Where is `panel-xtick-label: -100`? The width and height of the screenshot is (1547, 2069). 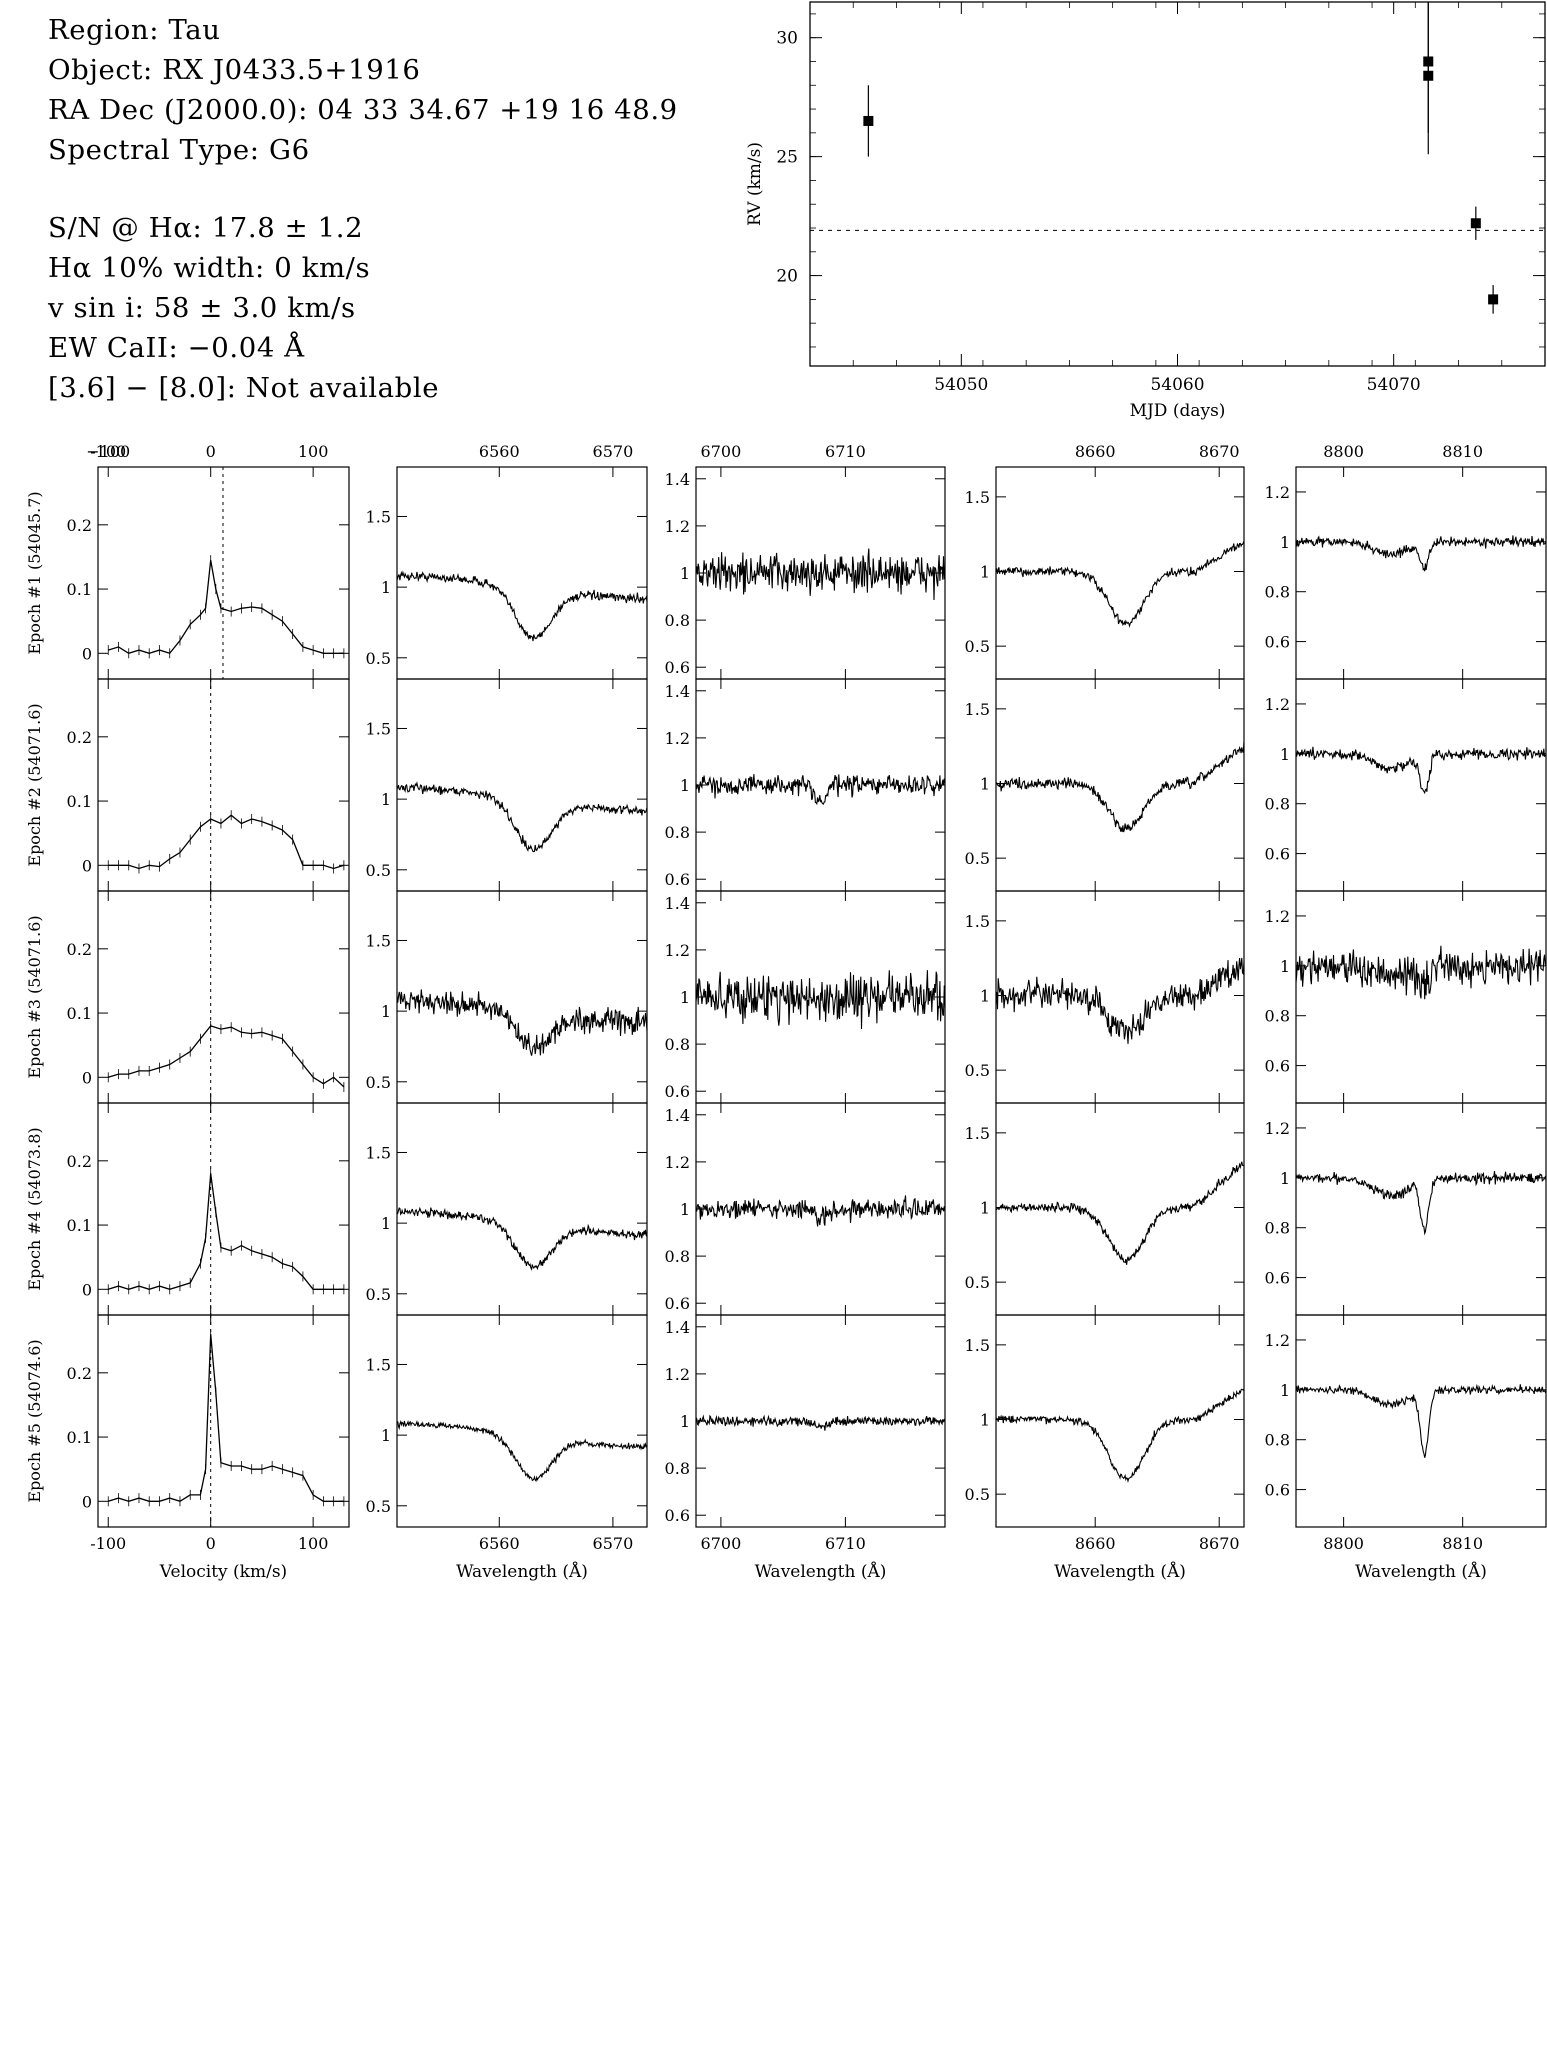
panel-xtick-label: -100 is located at coordinates (108, 1543).